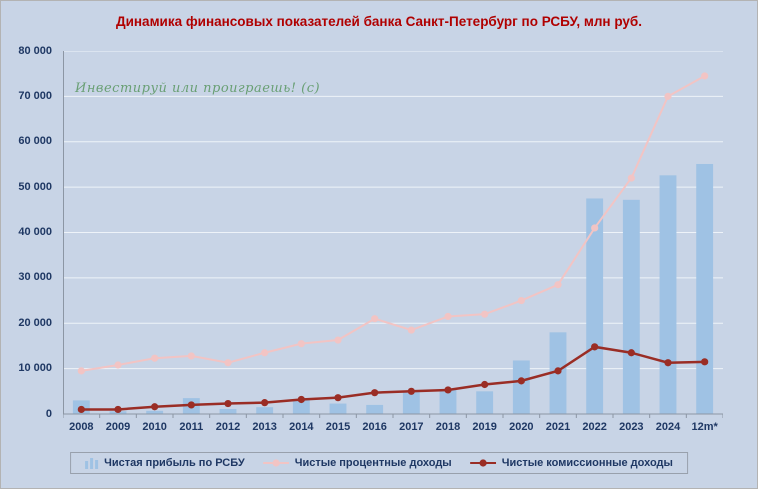 The height and width of the screenshot is (489, 758). What do you see at coordinates (35, 50) in the screenshot?
I see `y-axis-label: 80 000` at bounding box center [35, 50].